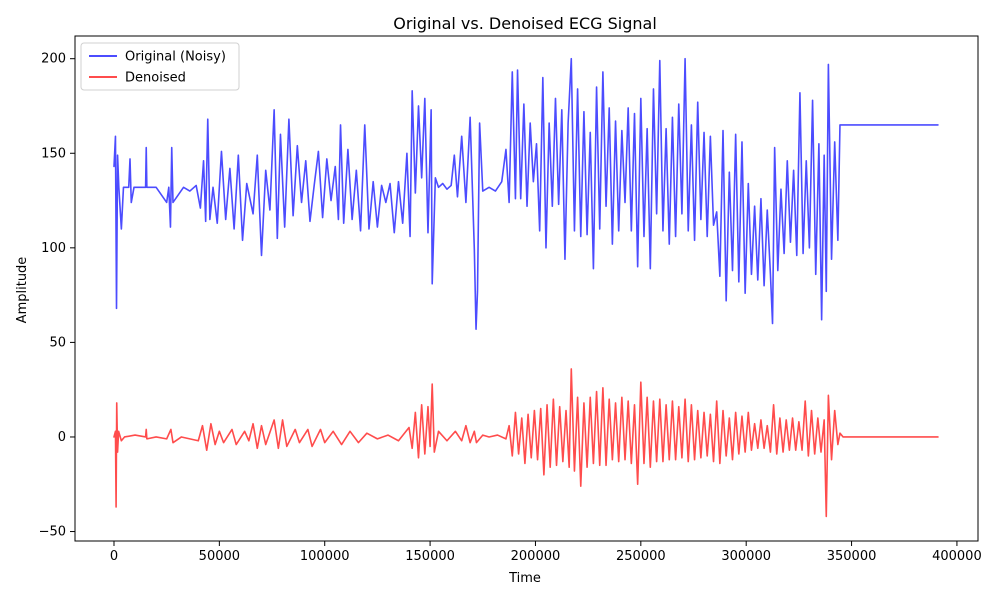 The image size is (1000, 600). I want to click on x-tick-label-2: 50000, so click(219, 556).